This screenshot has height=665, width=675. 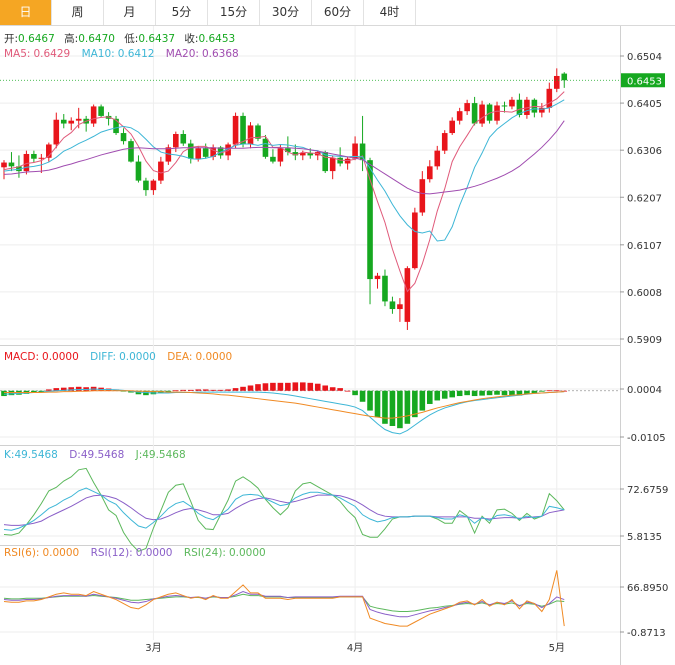 What do you see at coordinates (644, 390) in the screenshot?
I see `macd-axis-tick-label: 0.0004` at bounding box center [644, 390].